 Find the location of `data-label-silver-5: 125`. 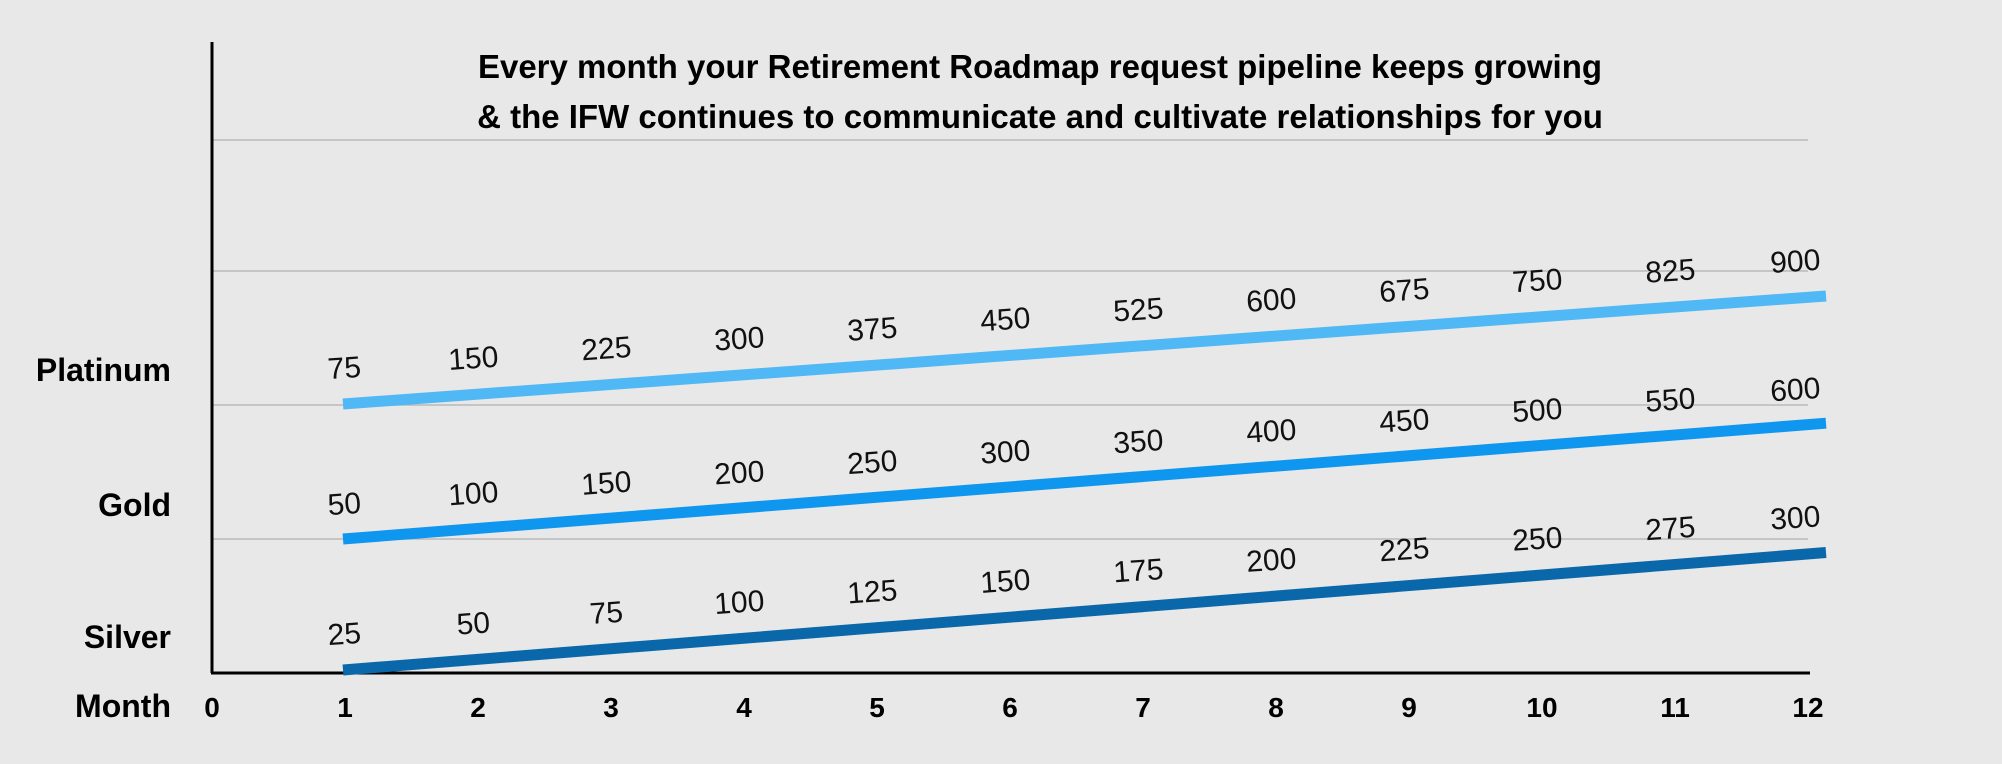

data-label-silver-5: 125 is located at coordinates (872, 592).